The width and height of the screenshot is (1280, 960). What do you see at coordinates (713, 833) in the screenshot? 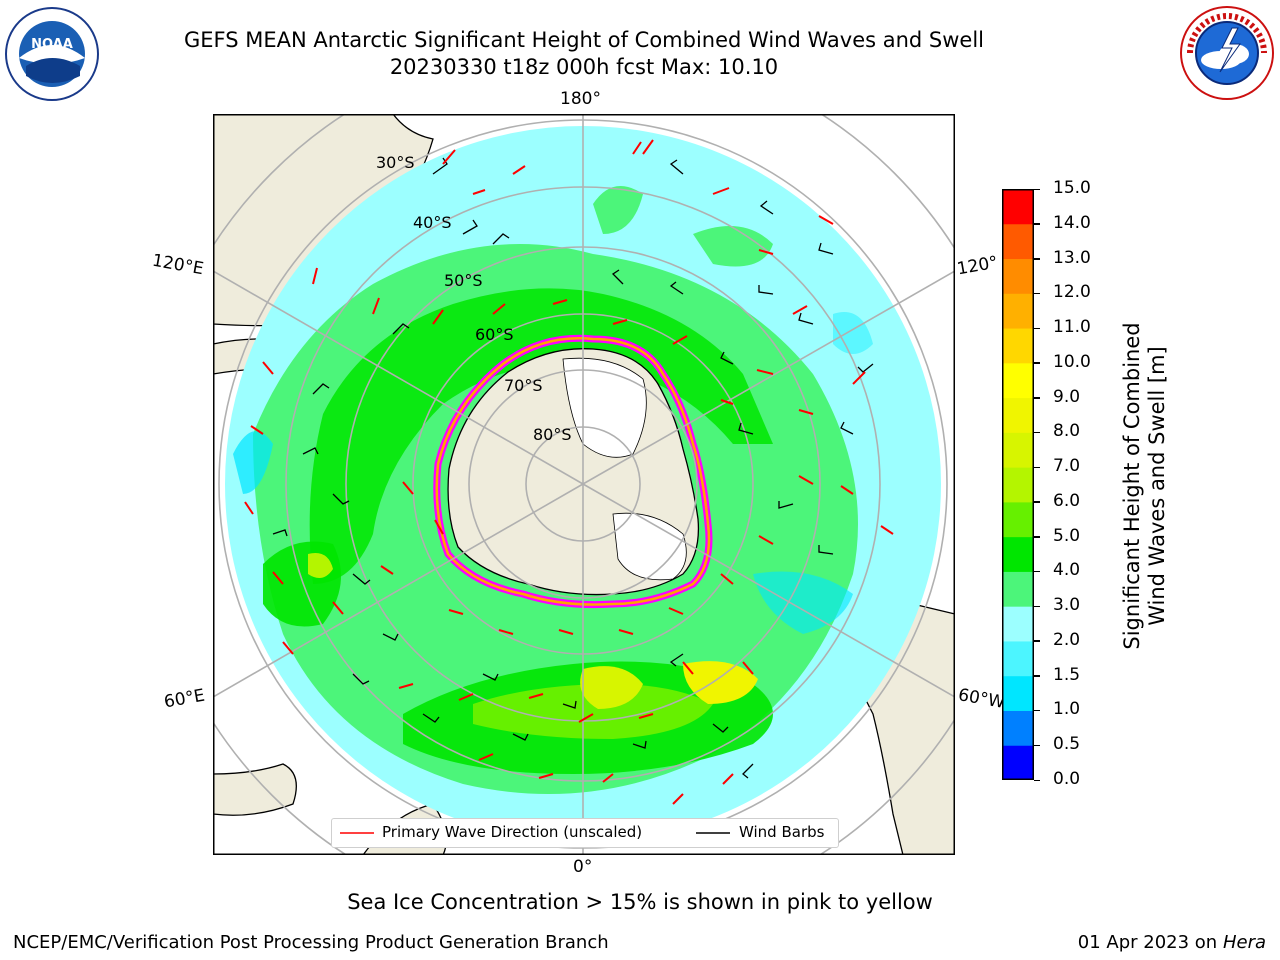
I see `wind-barbs-legend-line` at bounding box center [713, 833].